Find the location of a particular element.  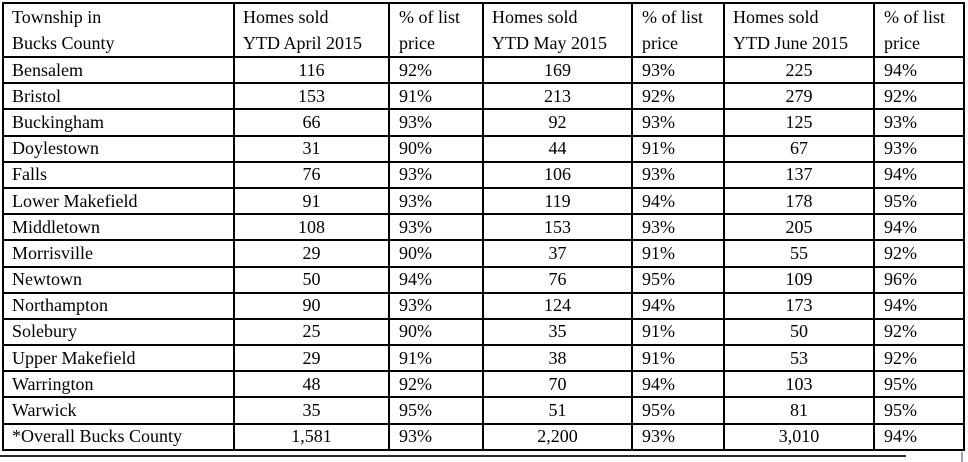

table-row: Doylestown 31 90% 44 91% 67 93% is located at coordinates (484, 149).